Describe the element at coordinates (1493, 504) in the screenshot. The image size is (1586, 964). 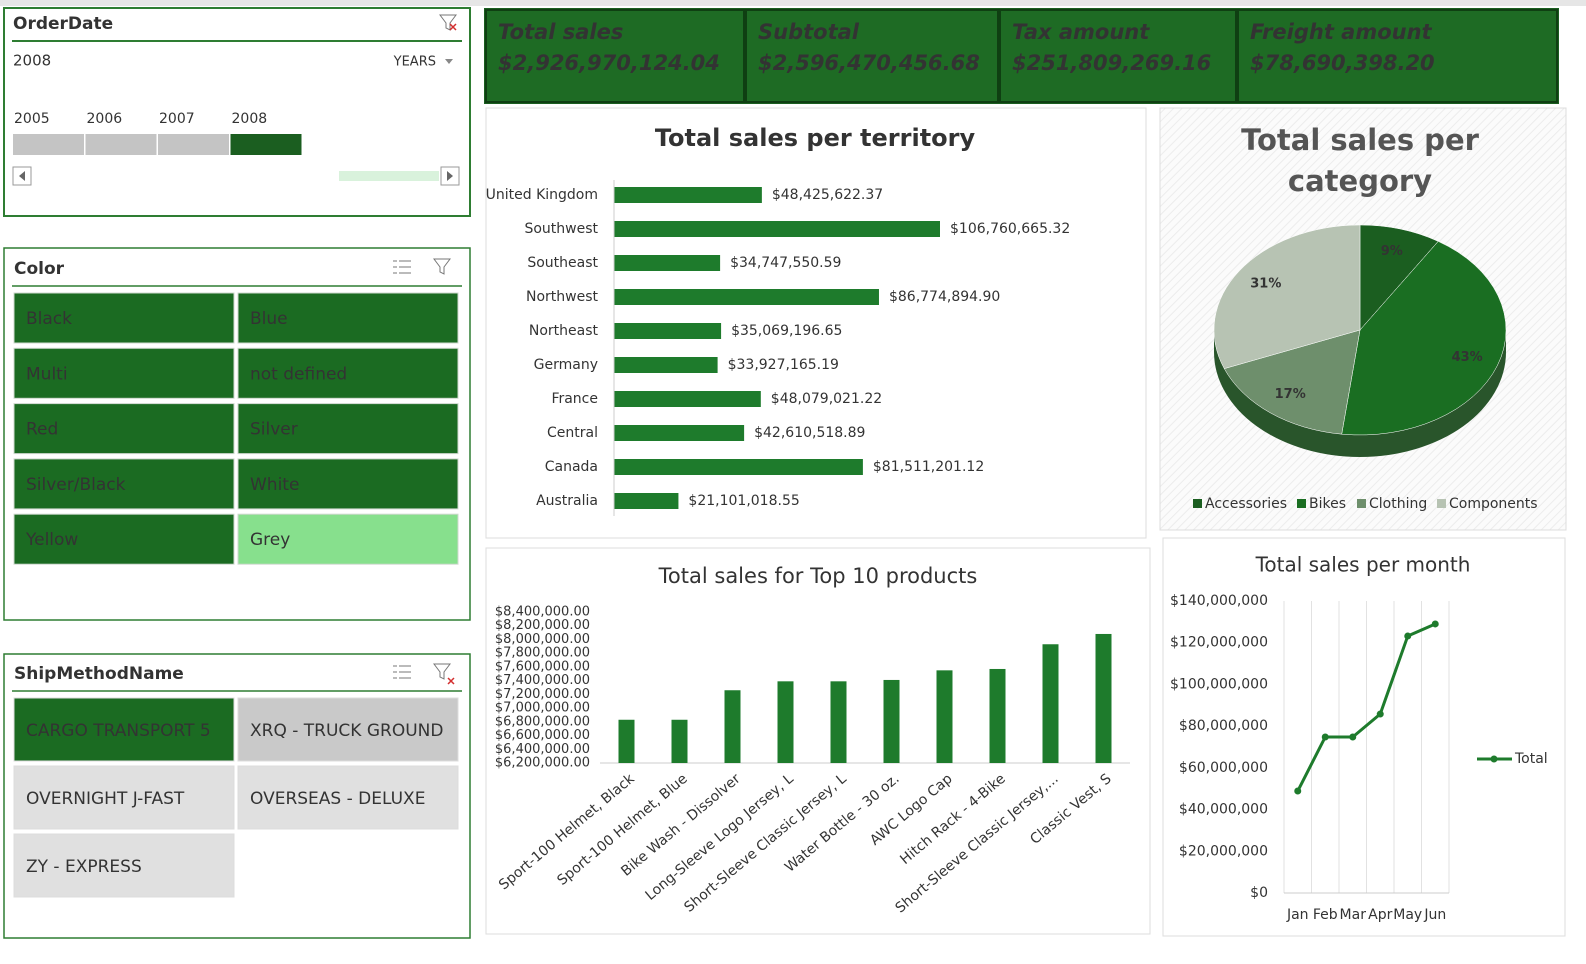
I see `legend-label: Components` at that location.